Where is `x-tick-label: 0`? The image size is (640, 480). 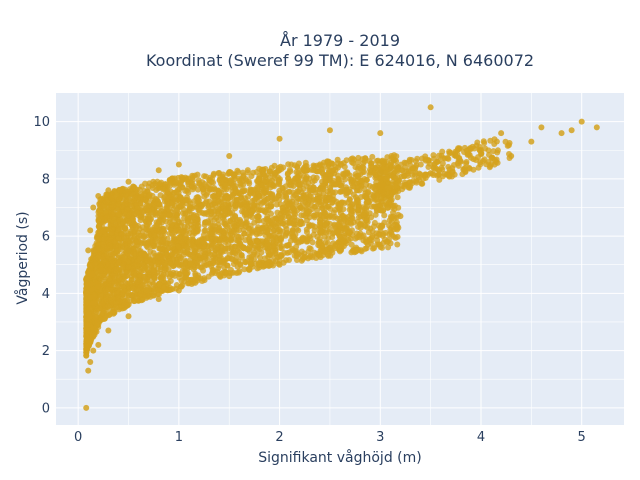 x-tick-label: 0 is located at coordinates (78, 437).